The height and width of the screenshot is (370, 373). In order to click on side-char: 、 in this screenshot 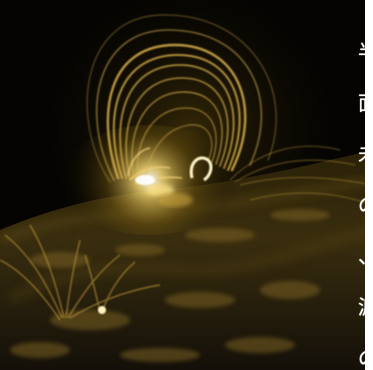, I will do `click(365, 256)`.